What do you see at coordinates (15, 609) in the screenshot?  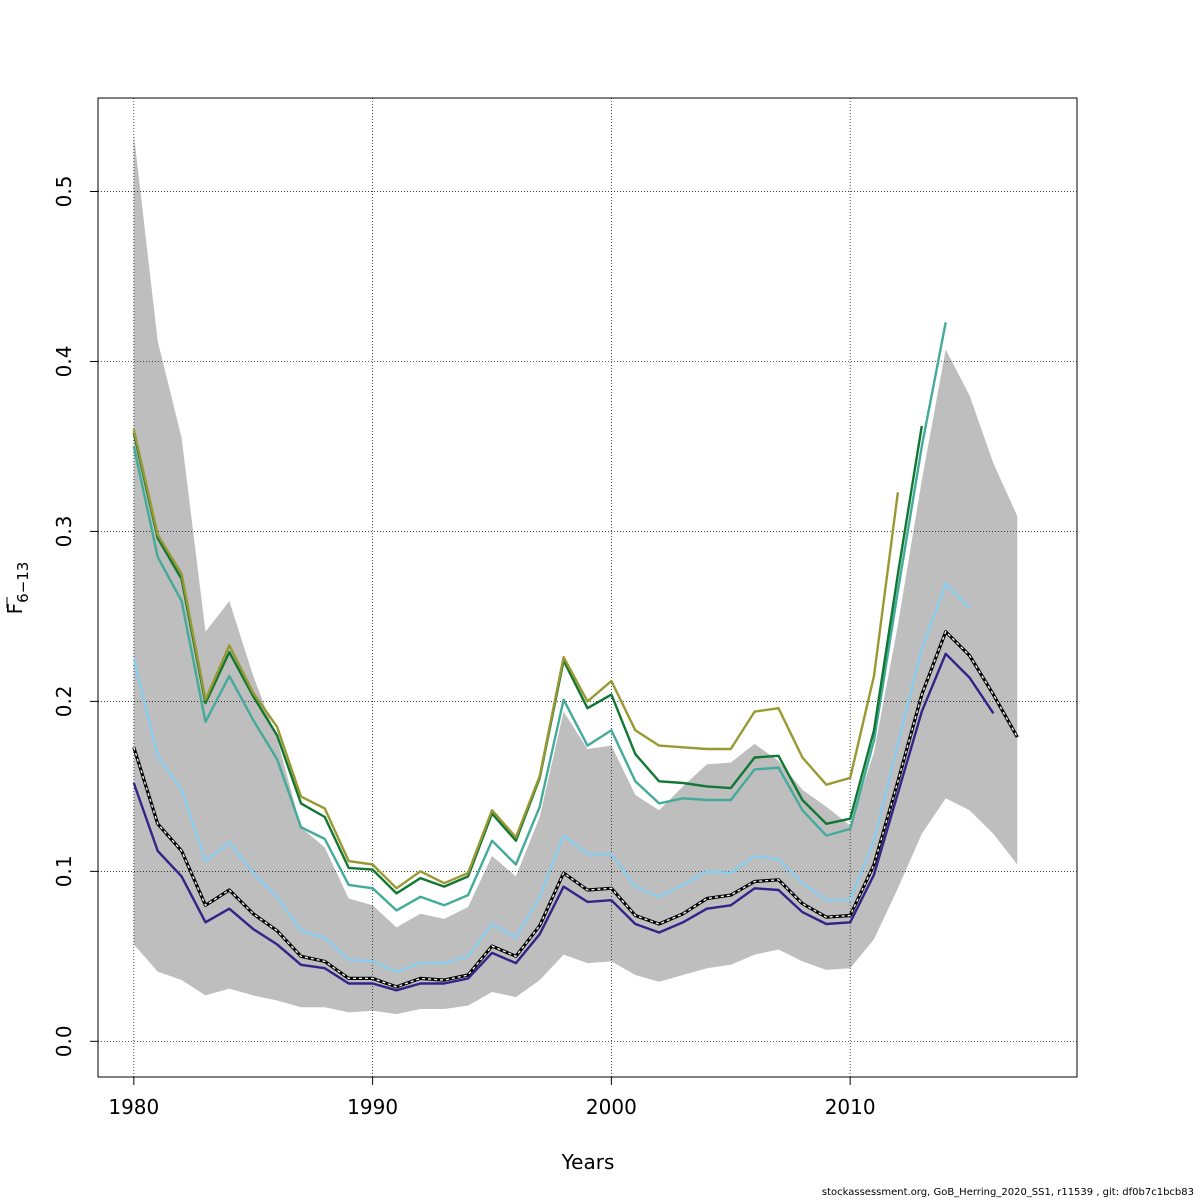 I see `y-axis-title-base: F` at bounding box center [15, 609].